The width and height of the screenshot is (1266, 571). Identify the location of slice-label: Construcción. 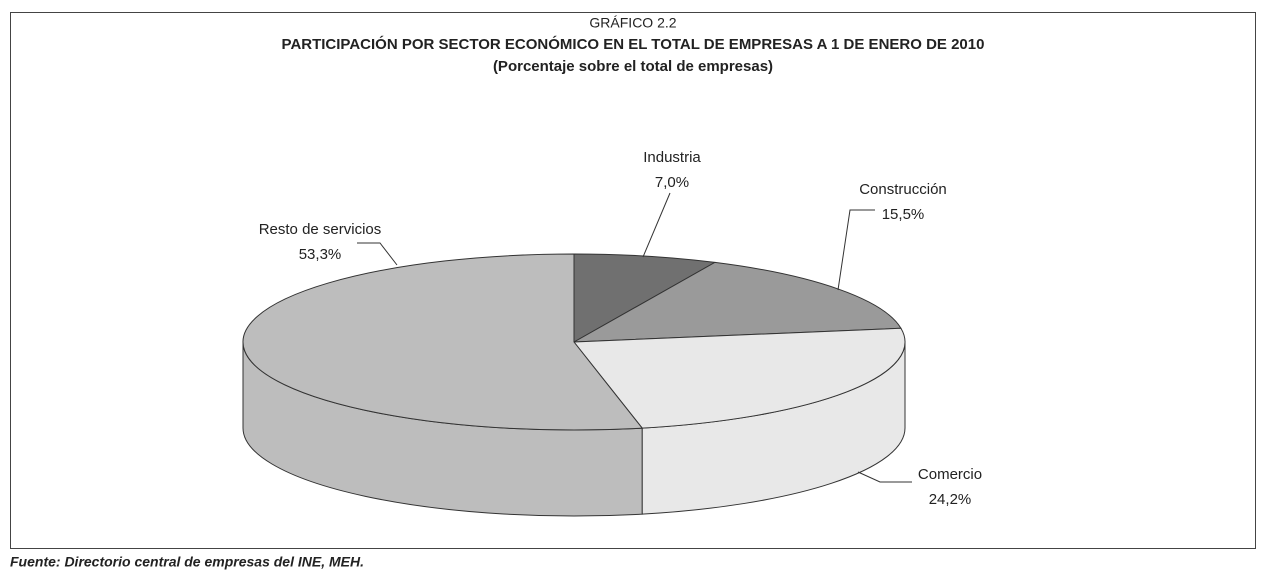
(903, 189).